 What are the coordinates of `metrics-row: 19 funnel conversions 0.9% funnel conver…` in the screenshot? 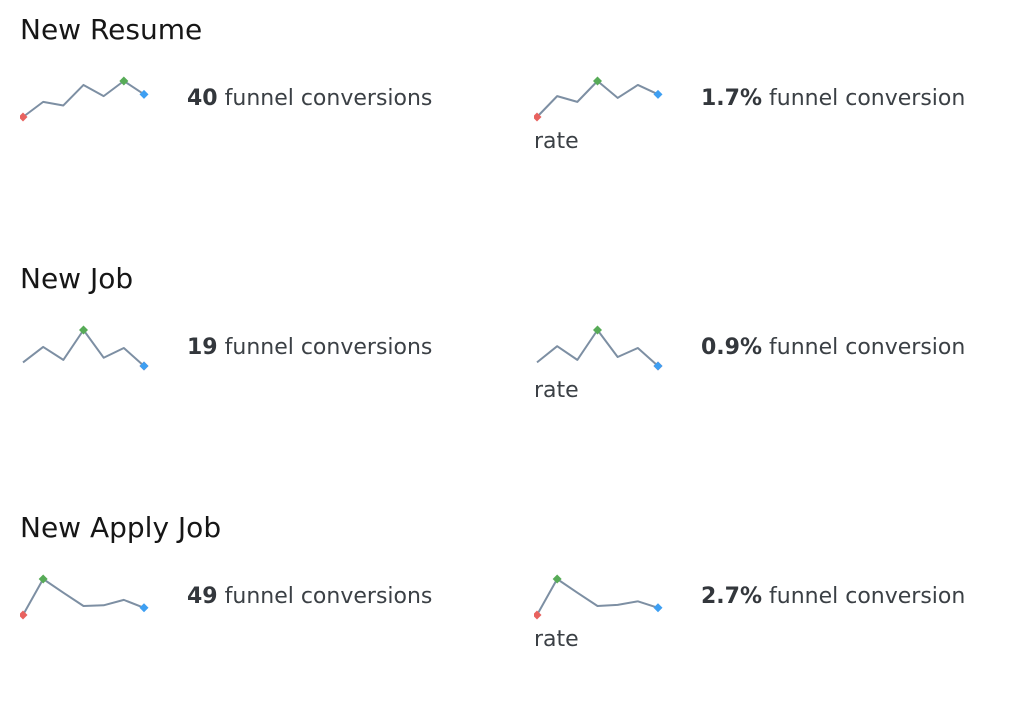 It's located at (512, 365).